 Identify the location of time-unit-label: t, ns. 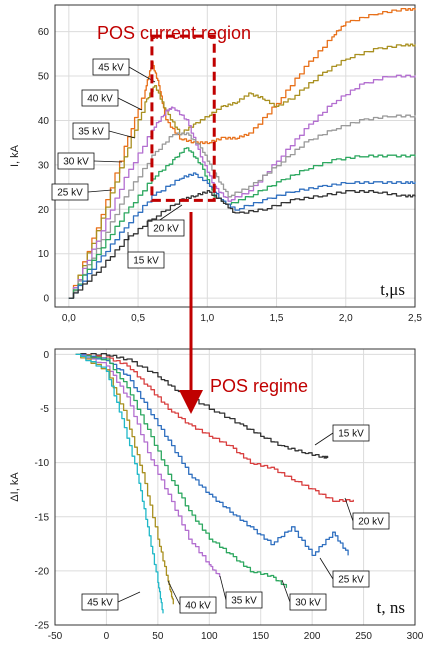
(391, 607).